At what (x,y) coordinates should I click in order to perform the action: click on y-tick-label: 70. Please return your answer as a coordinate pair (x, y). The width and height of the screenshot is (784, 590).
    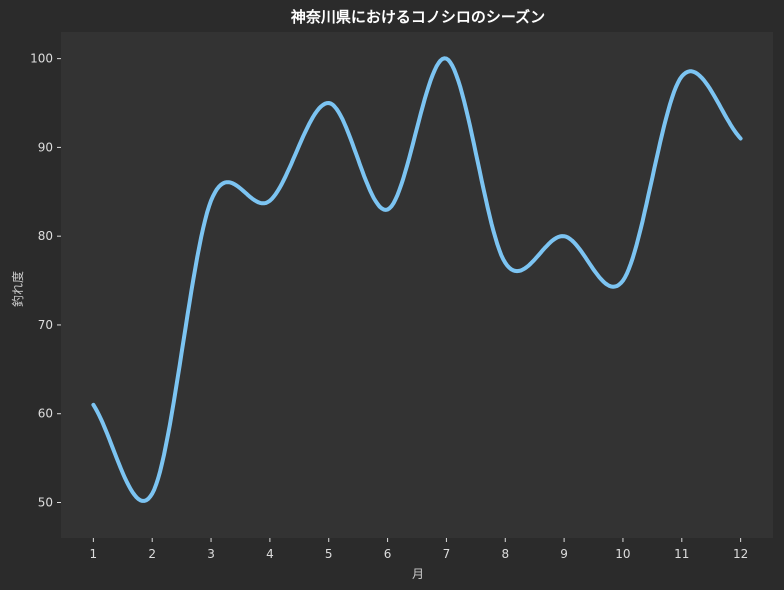
    Looking at the image, I should click on (45, 325).